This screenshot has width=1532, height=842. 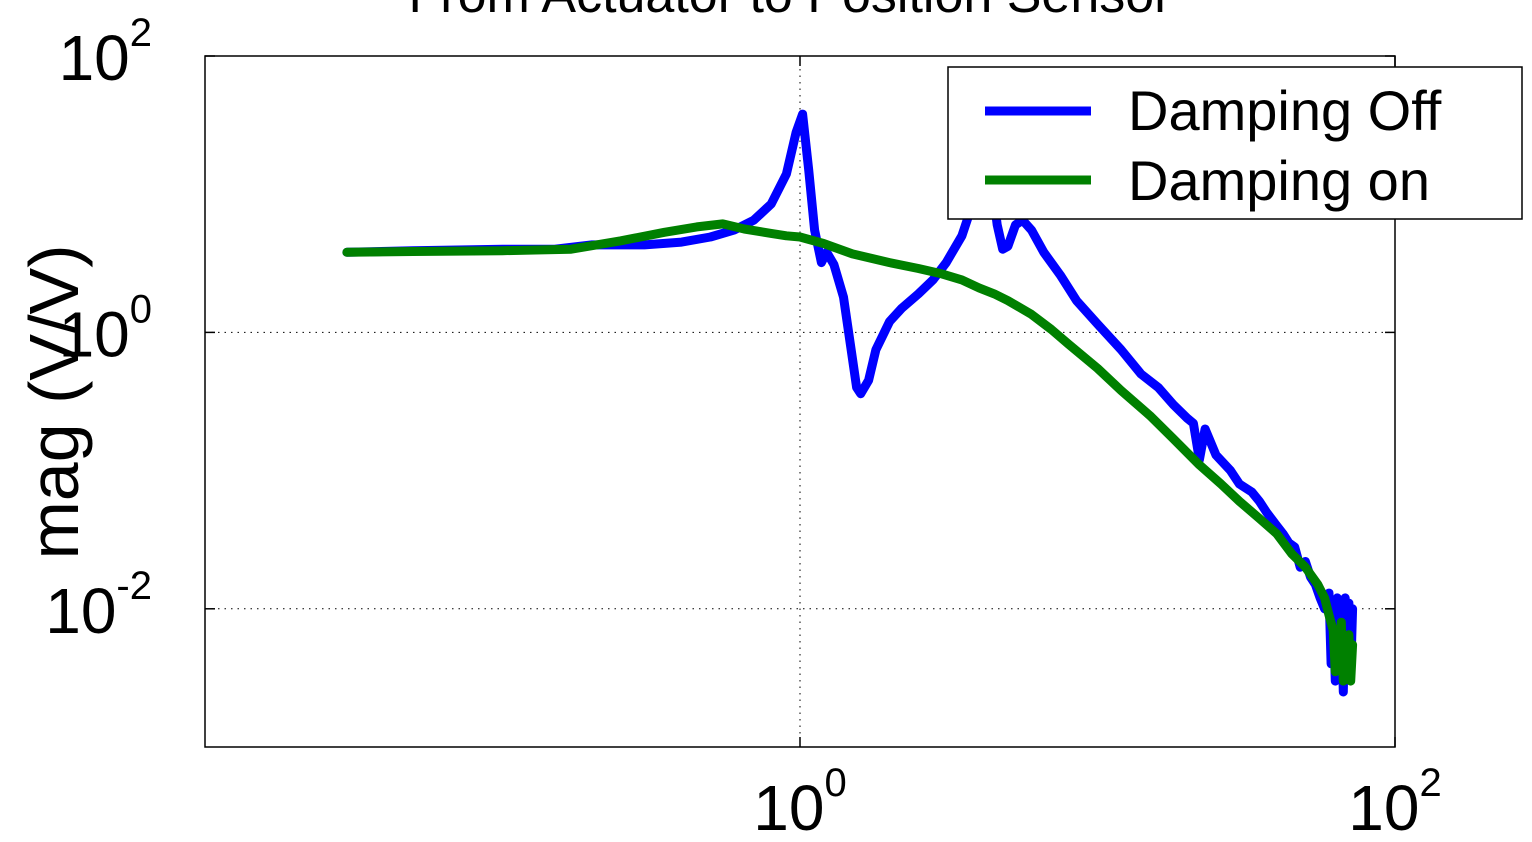 I want to click on legend: Damping Off Damping on, so click(x=1235, y=143).